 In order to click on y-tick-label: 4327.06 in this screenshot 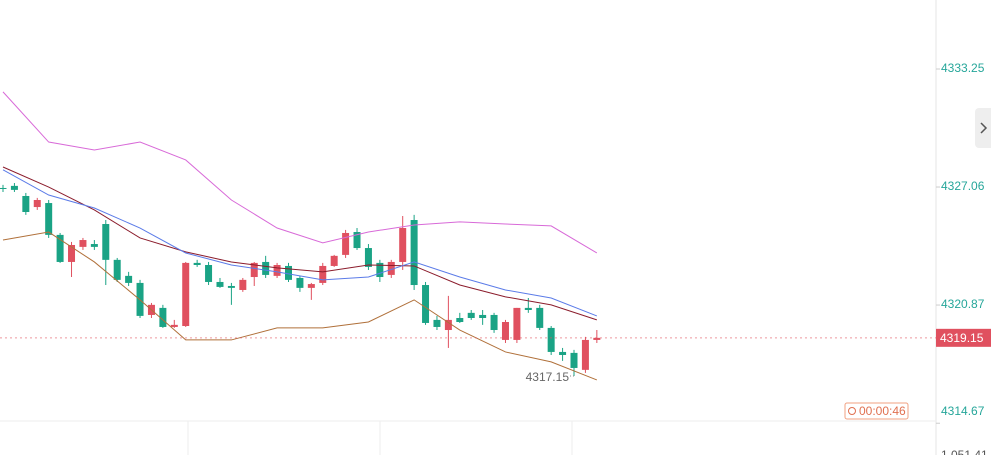, I will do `click(963, 186)`.